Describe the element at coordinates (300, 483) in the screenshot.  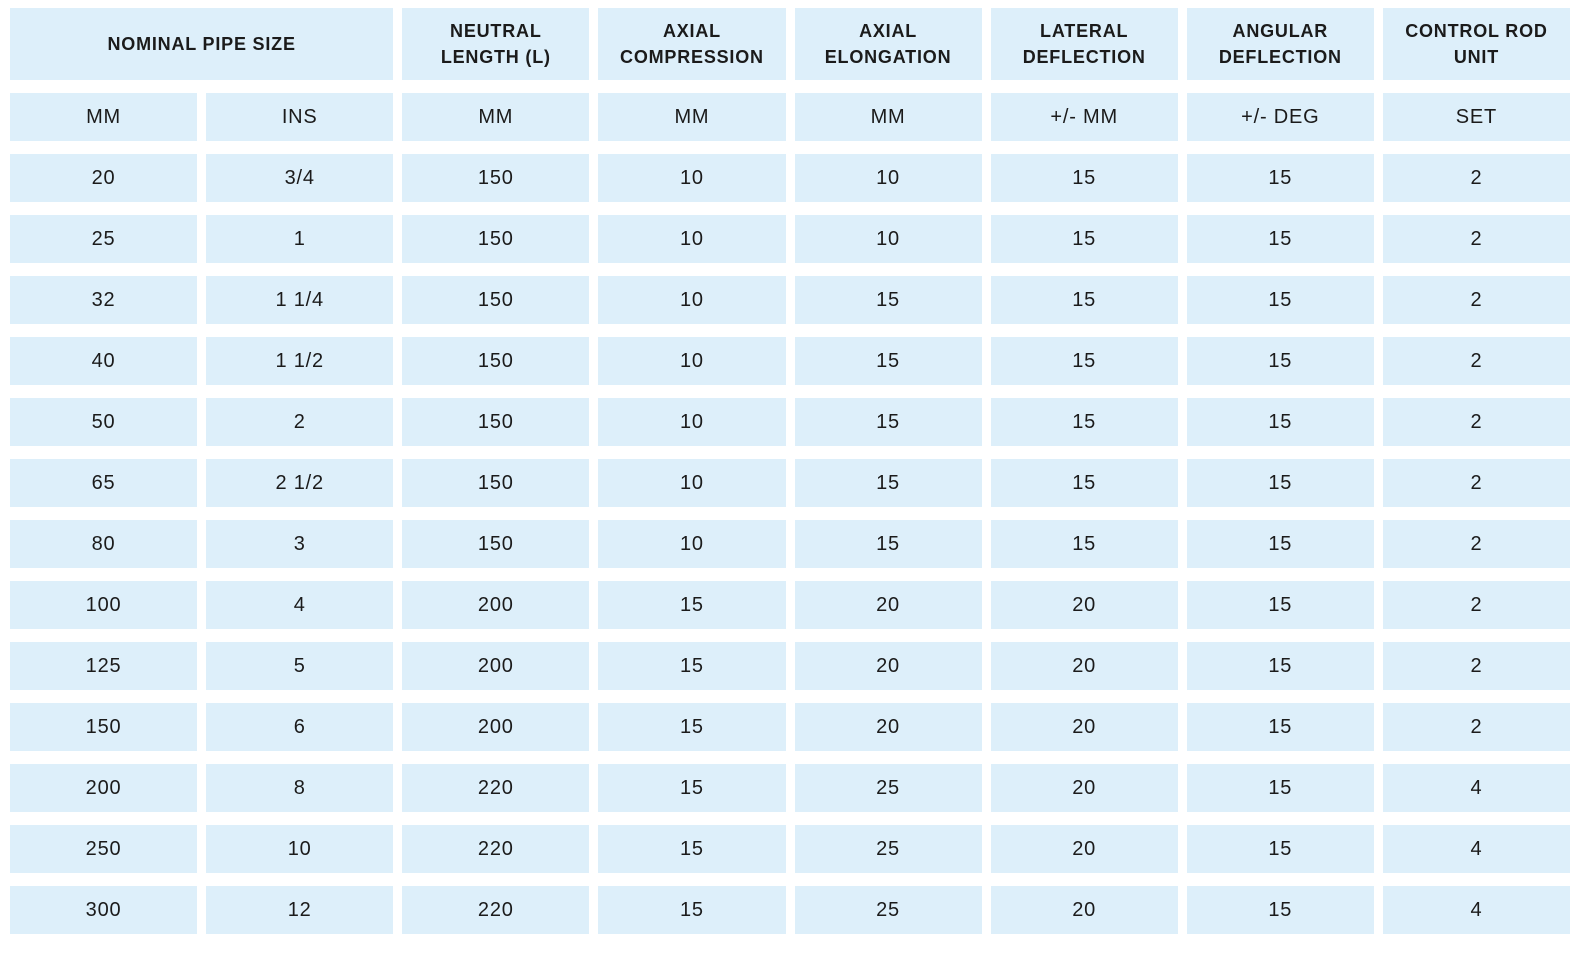
I see `data-cell: 2 1/2` at that location.